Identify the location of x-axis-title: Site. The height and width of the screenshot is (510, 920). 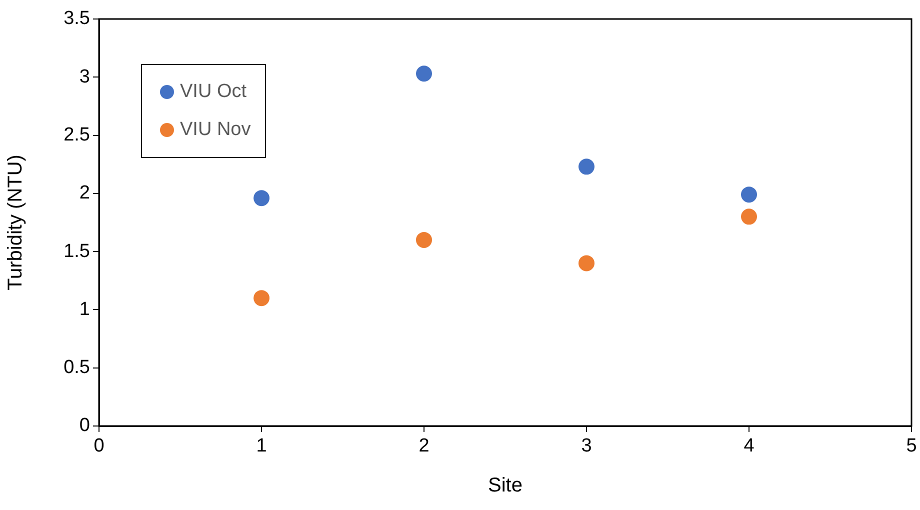
(505, 485).